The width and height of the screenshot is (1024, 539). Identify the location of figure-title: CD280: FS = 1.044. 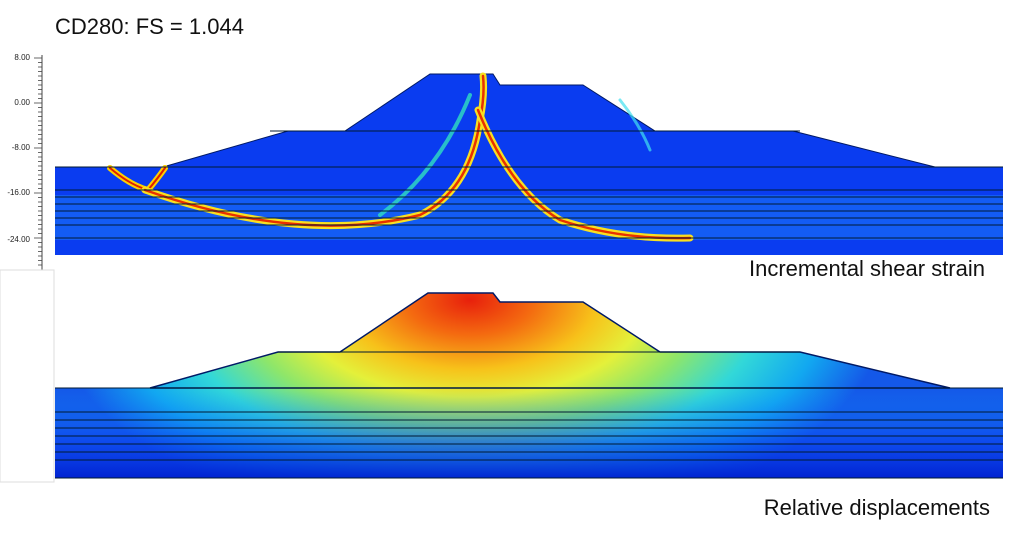
(149, 26).